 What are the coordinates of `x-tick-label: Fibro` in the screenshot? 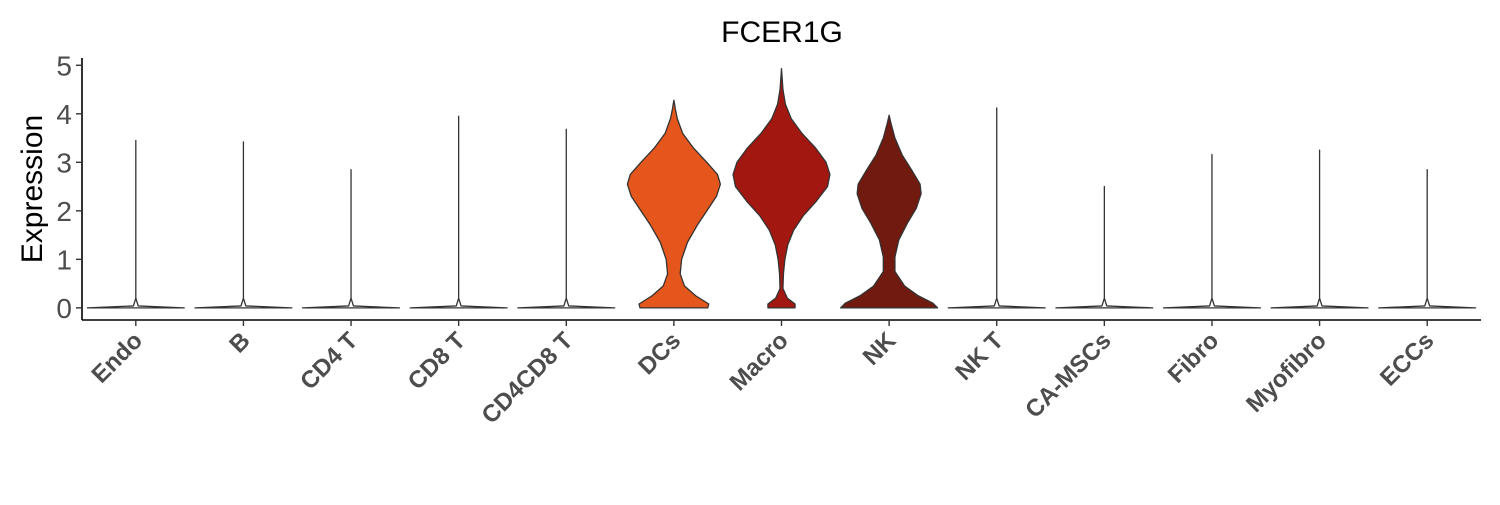 It's located at (1194, 358).